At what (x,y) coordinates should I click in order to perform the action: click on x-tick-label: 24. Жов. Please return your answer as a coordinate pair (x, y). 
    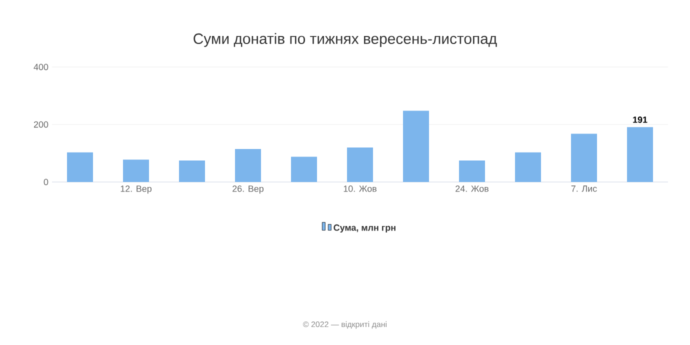
    Looking at the image, I should click on (472, 189).